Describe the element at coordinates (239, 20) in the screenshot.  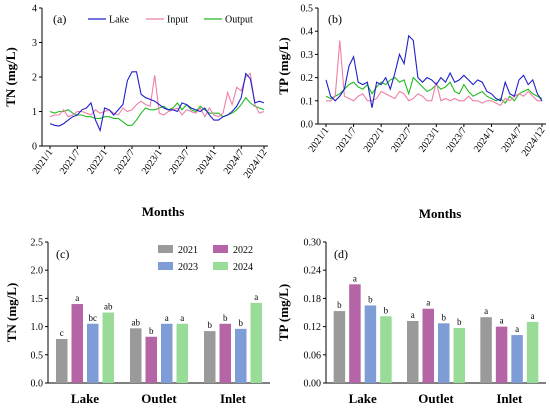
I see `legend-label: Output` at that location.